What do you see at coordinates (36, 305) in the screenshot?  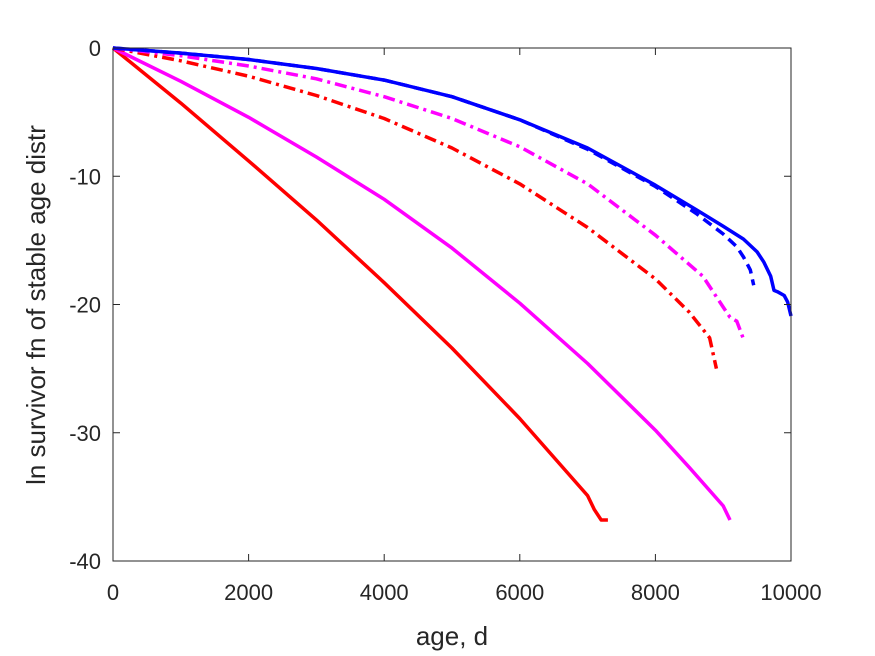 I see `y-axis-label: ln survivor fn of stable age distr` at bounding box center [36, 305].